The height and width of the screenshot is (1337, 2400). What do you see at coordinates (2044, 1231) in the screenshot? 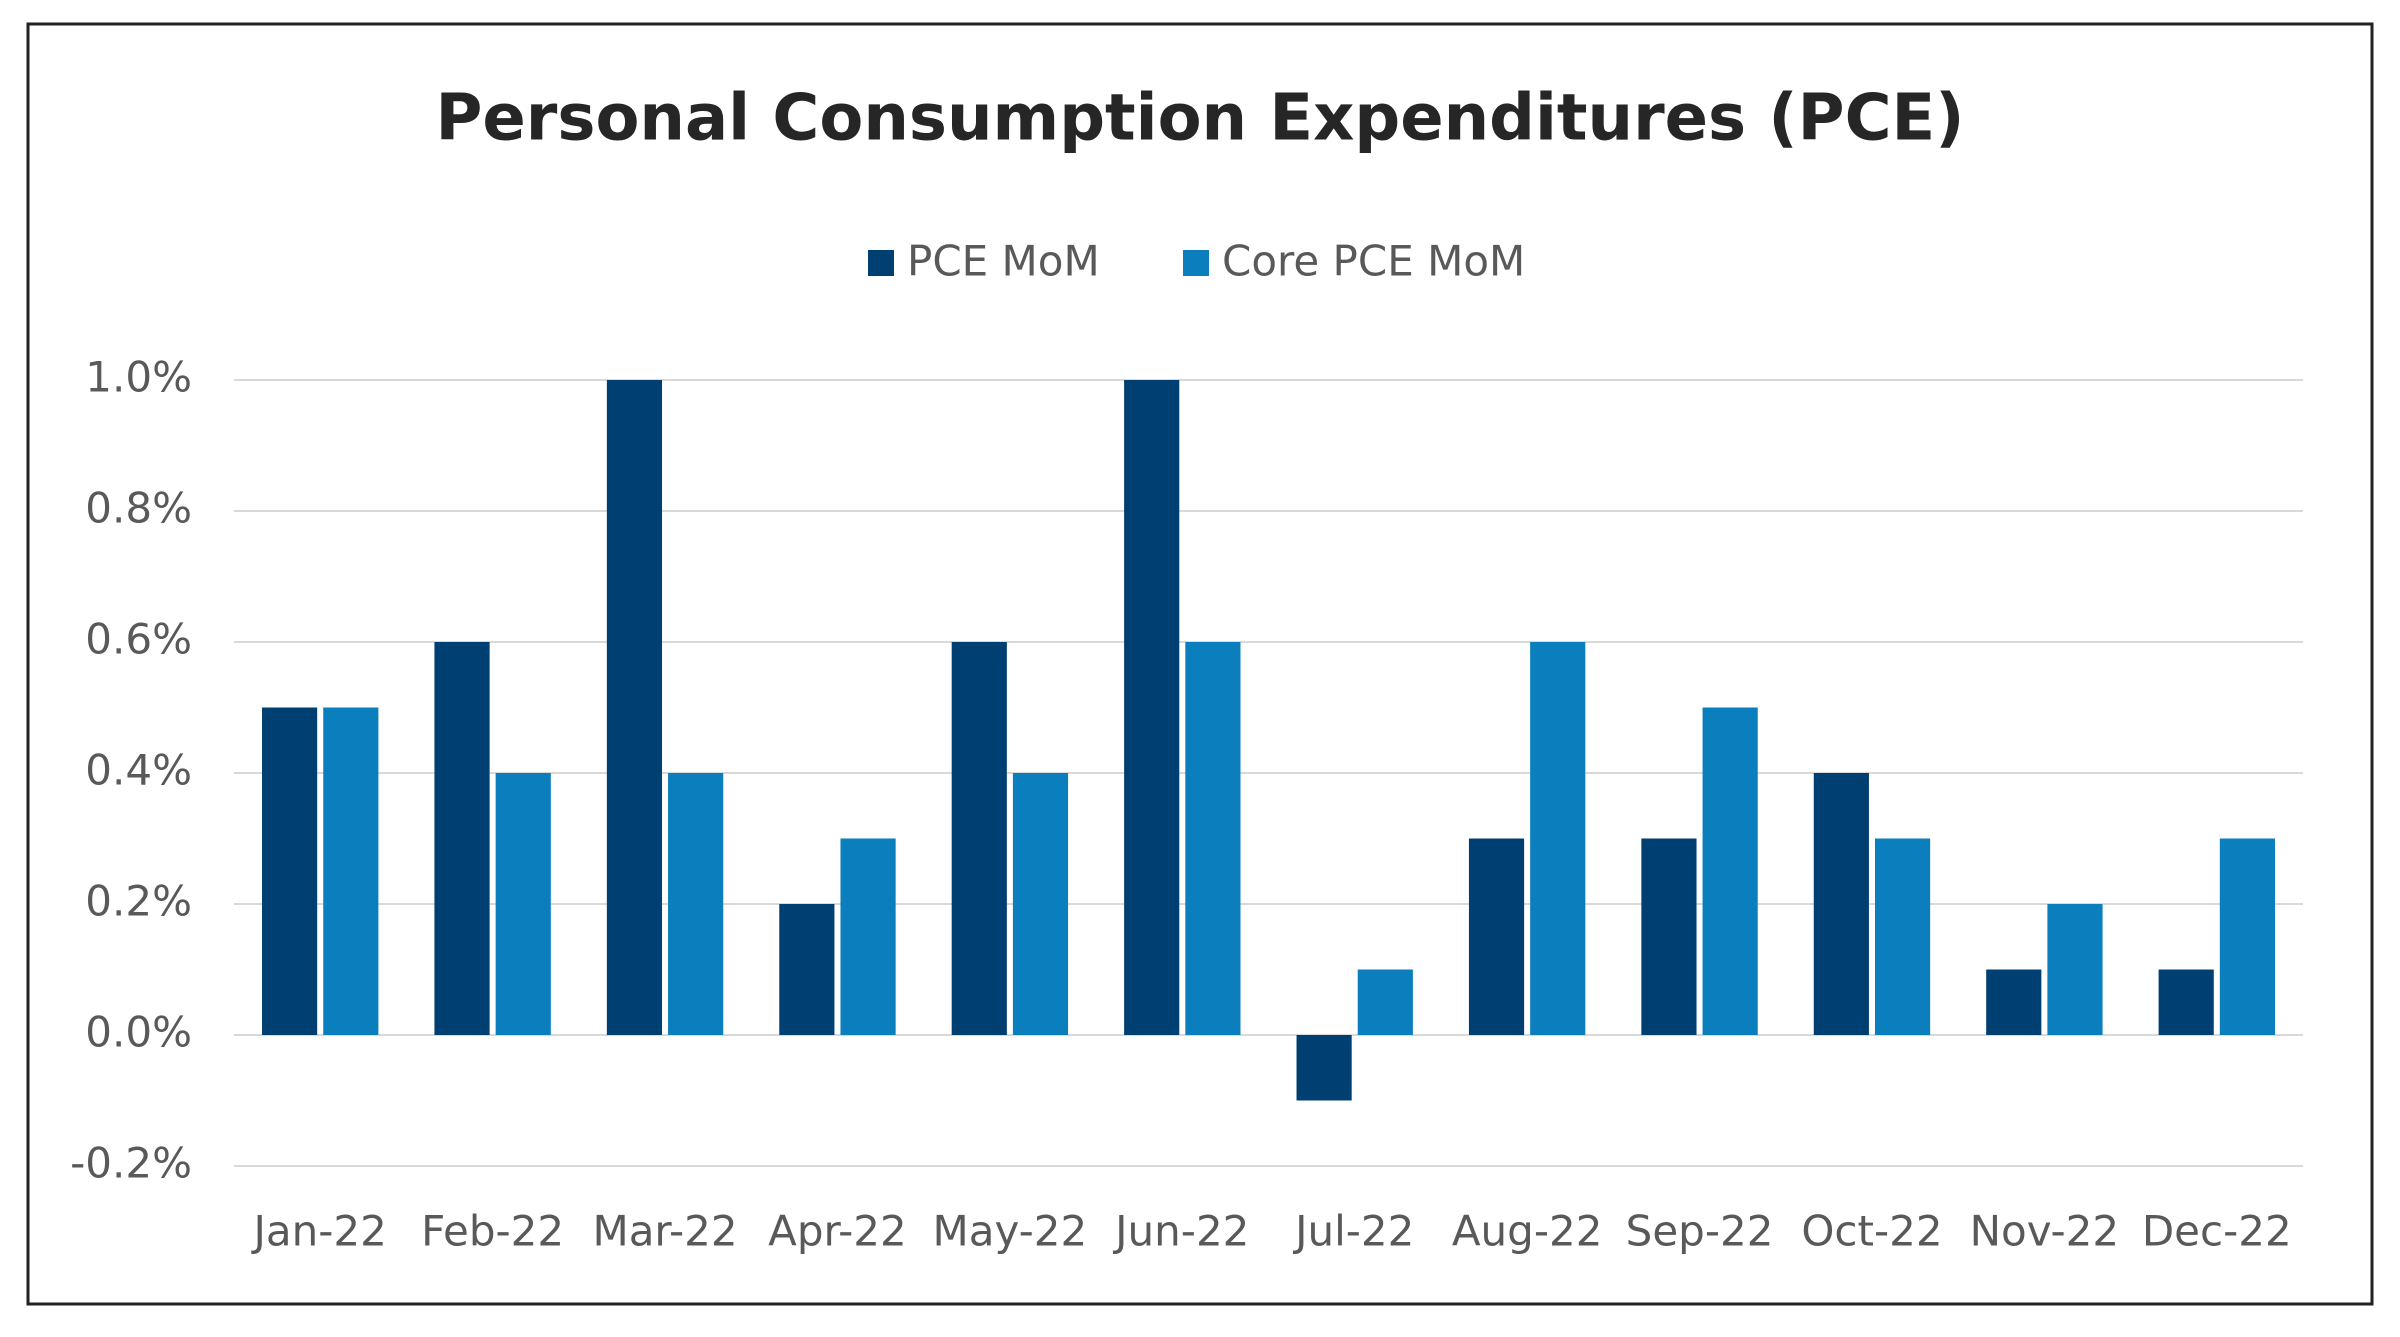
I see `x-tick-label: Nov-22` at bounding box center [2044, 1231].